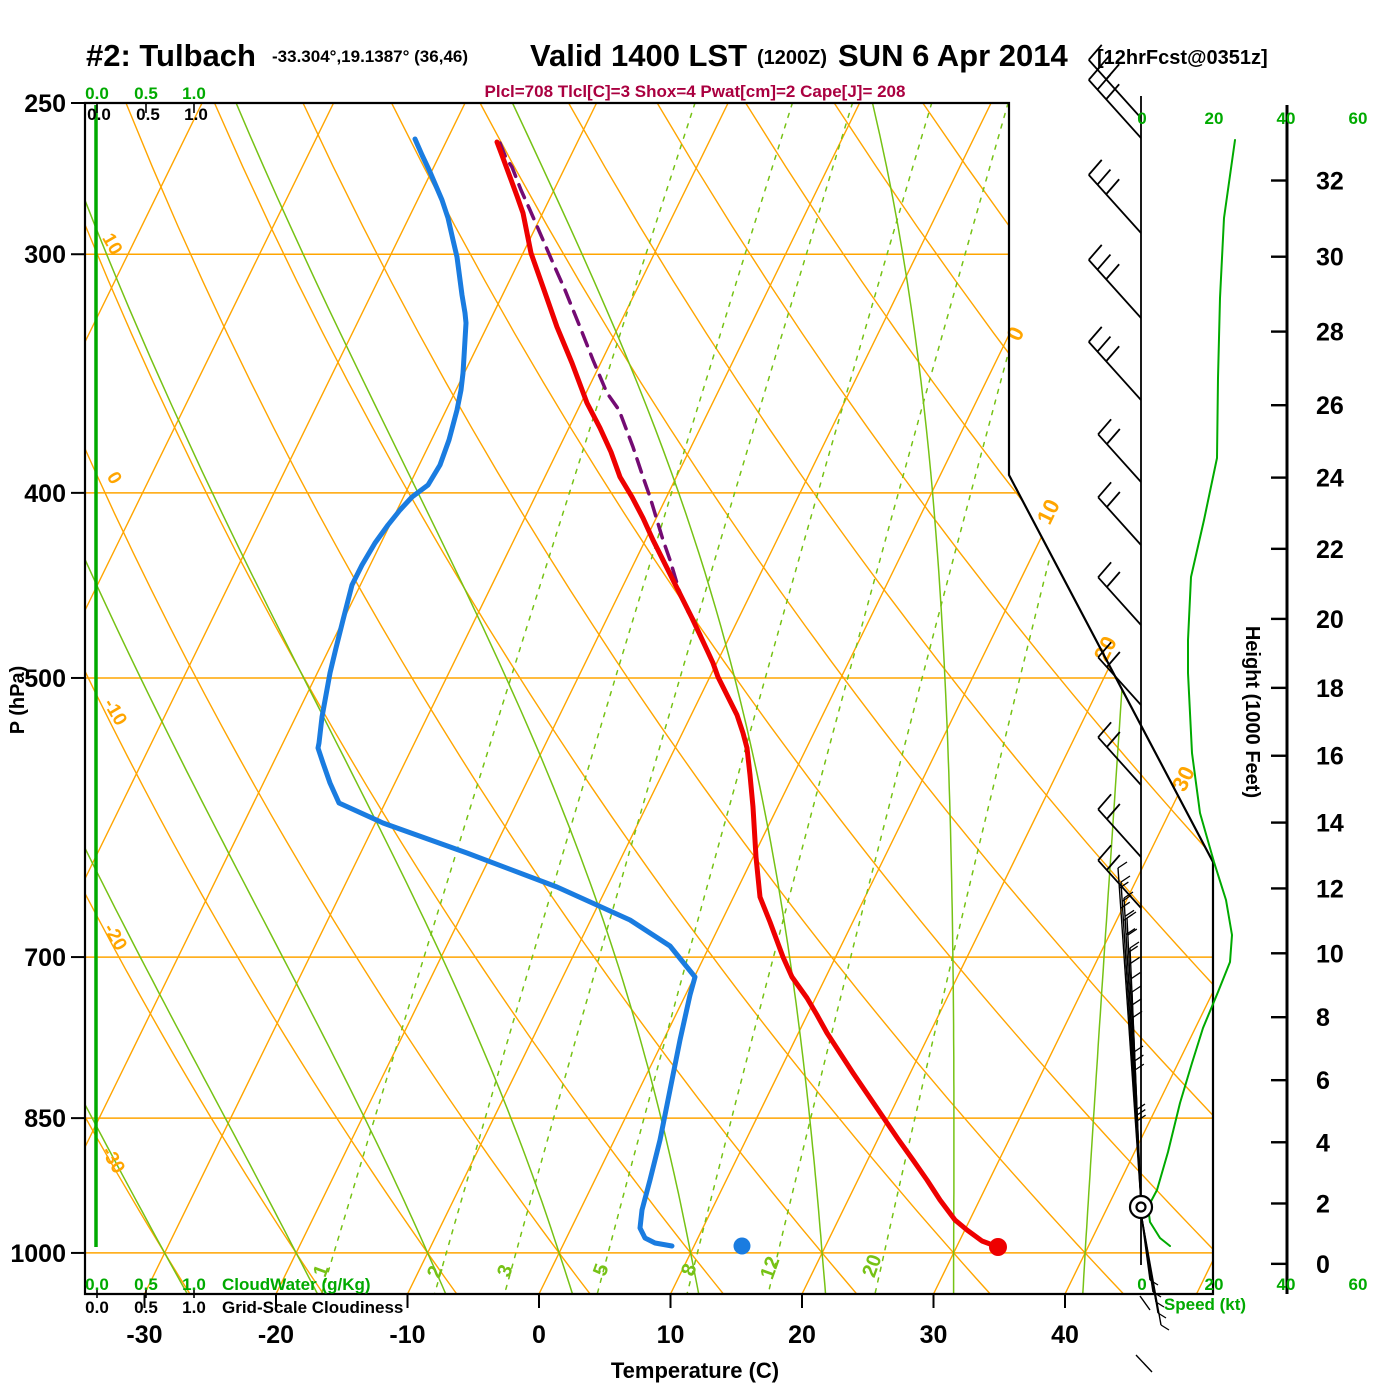 This screenshot has height=1400, width=1400. What do you see at coordinates (1182, 58) in the screenshot?
I see `valid-fcst: [12hrFcst@0351z]` at bounding box center [1182, 58].